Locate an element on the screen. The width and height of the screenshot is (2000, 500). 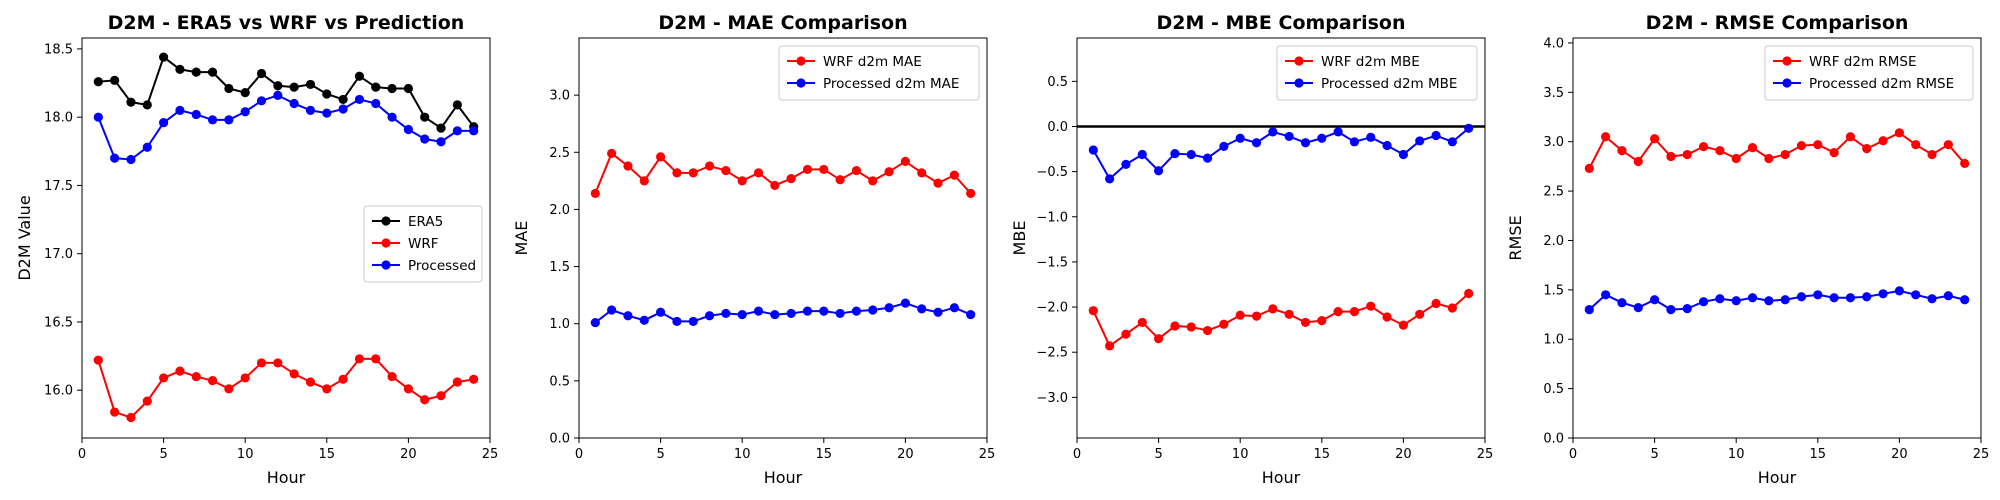
y-tick-label: −2.5 is located at coordinates (1052, 353).